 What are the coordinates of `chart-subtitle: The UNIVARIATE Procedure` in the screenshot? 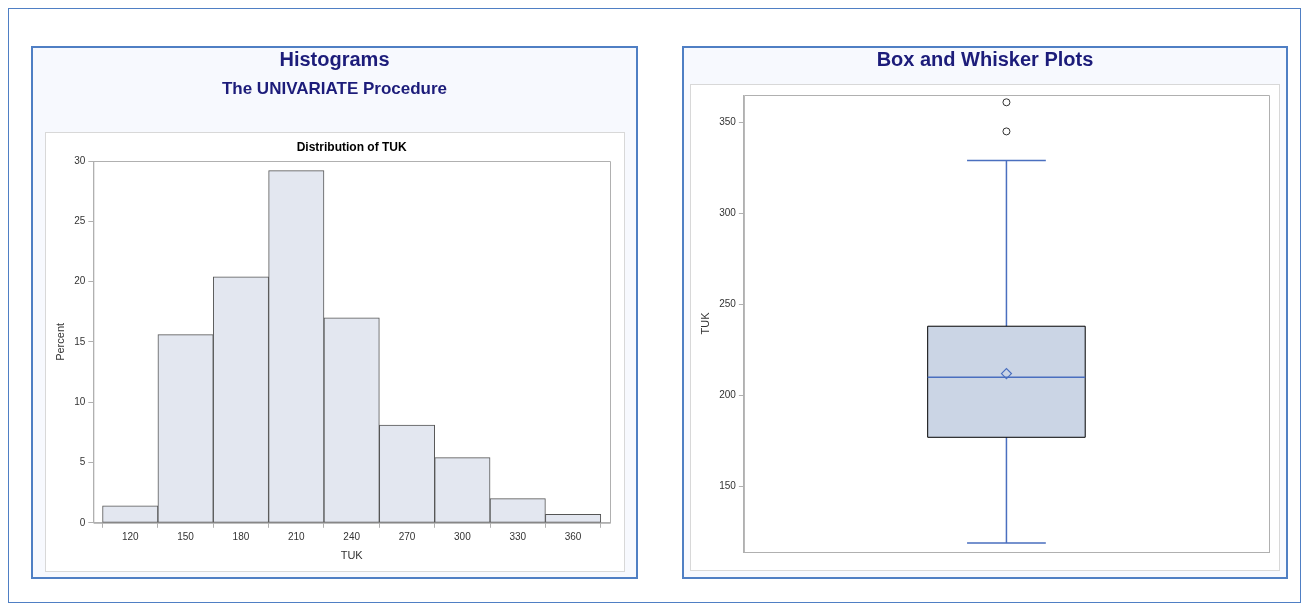 It's located at (334, 89).